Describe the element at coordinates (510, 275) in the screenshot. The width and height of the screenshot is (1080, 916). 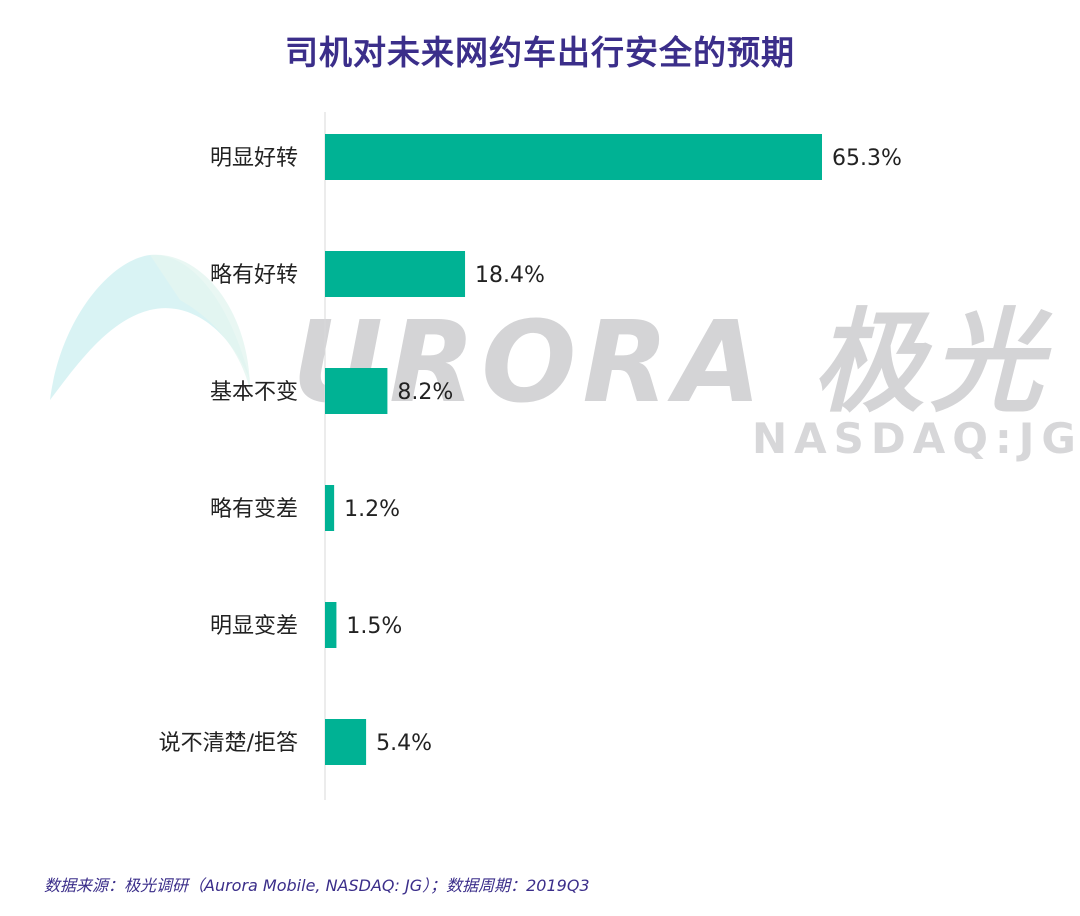
I see `value-label: 18.4%` at that location.